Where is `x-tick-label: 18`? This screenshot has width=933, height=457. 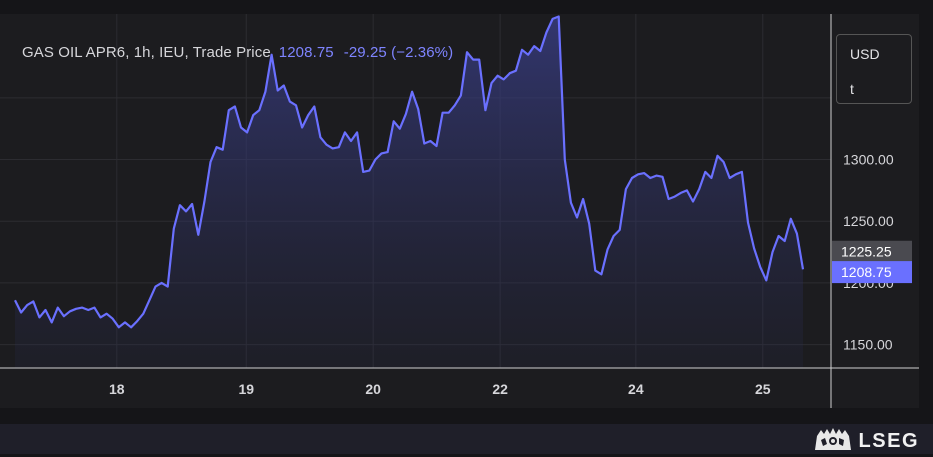
x-tick-label: 18 is located at coordinates (117, 389).